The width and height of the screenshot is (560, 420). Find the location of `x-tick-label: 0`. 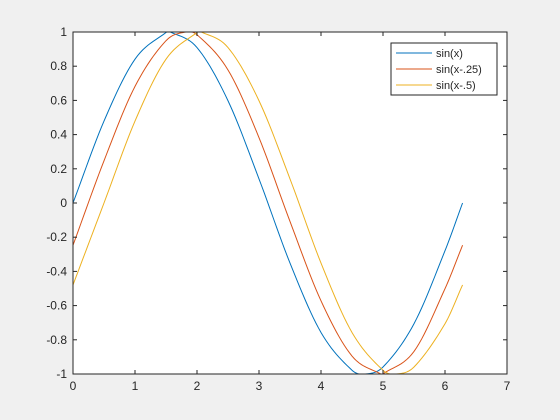

x-tick-label: 0 is located at coordinates (73, 386).